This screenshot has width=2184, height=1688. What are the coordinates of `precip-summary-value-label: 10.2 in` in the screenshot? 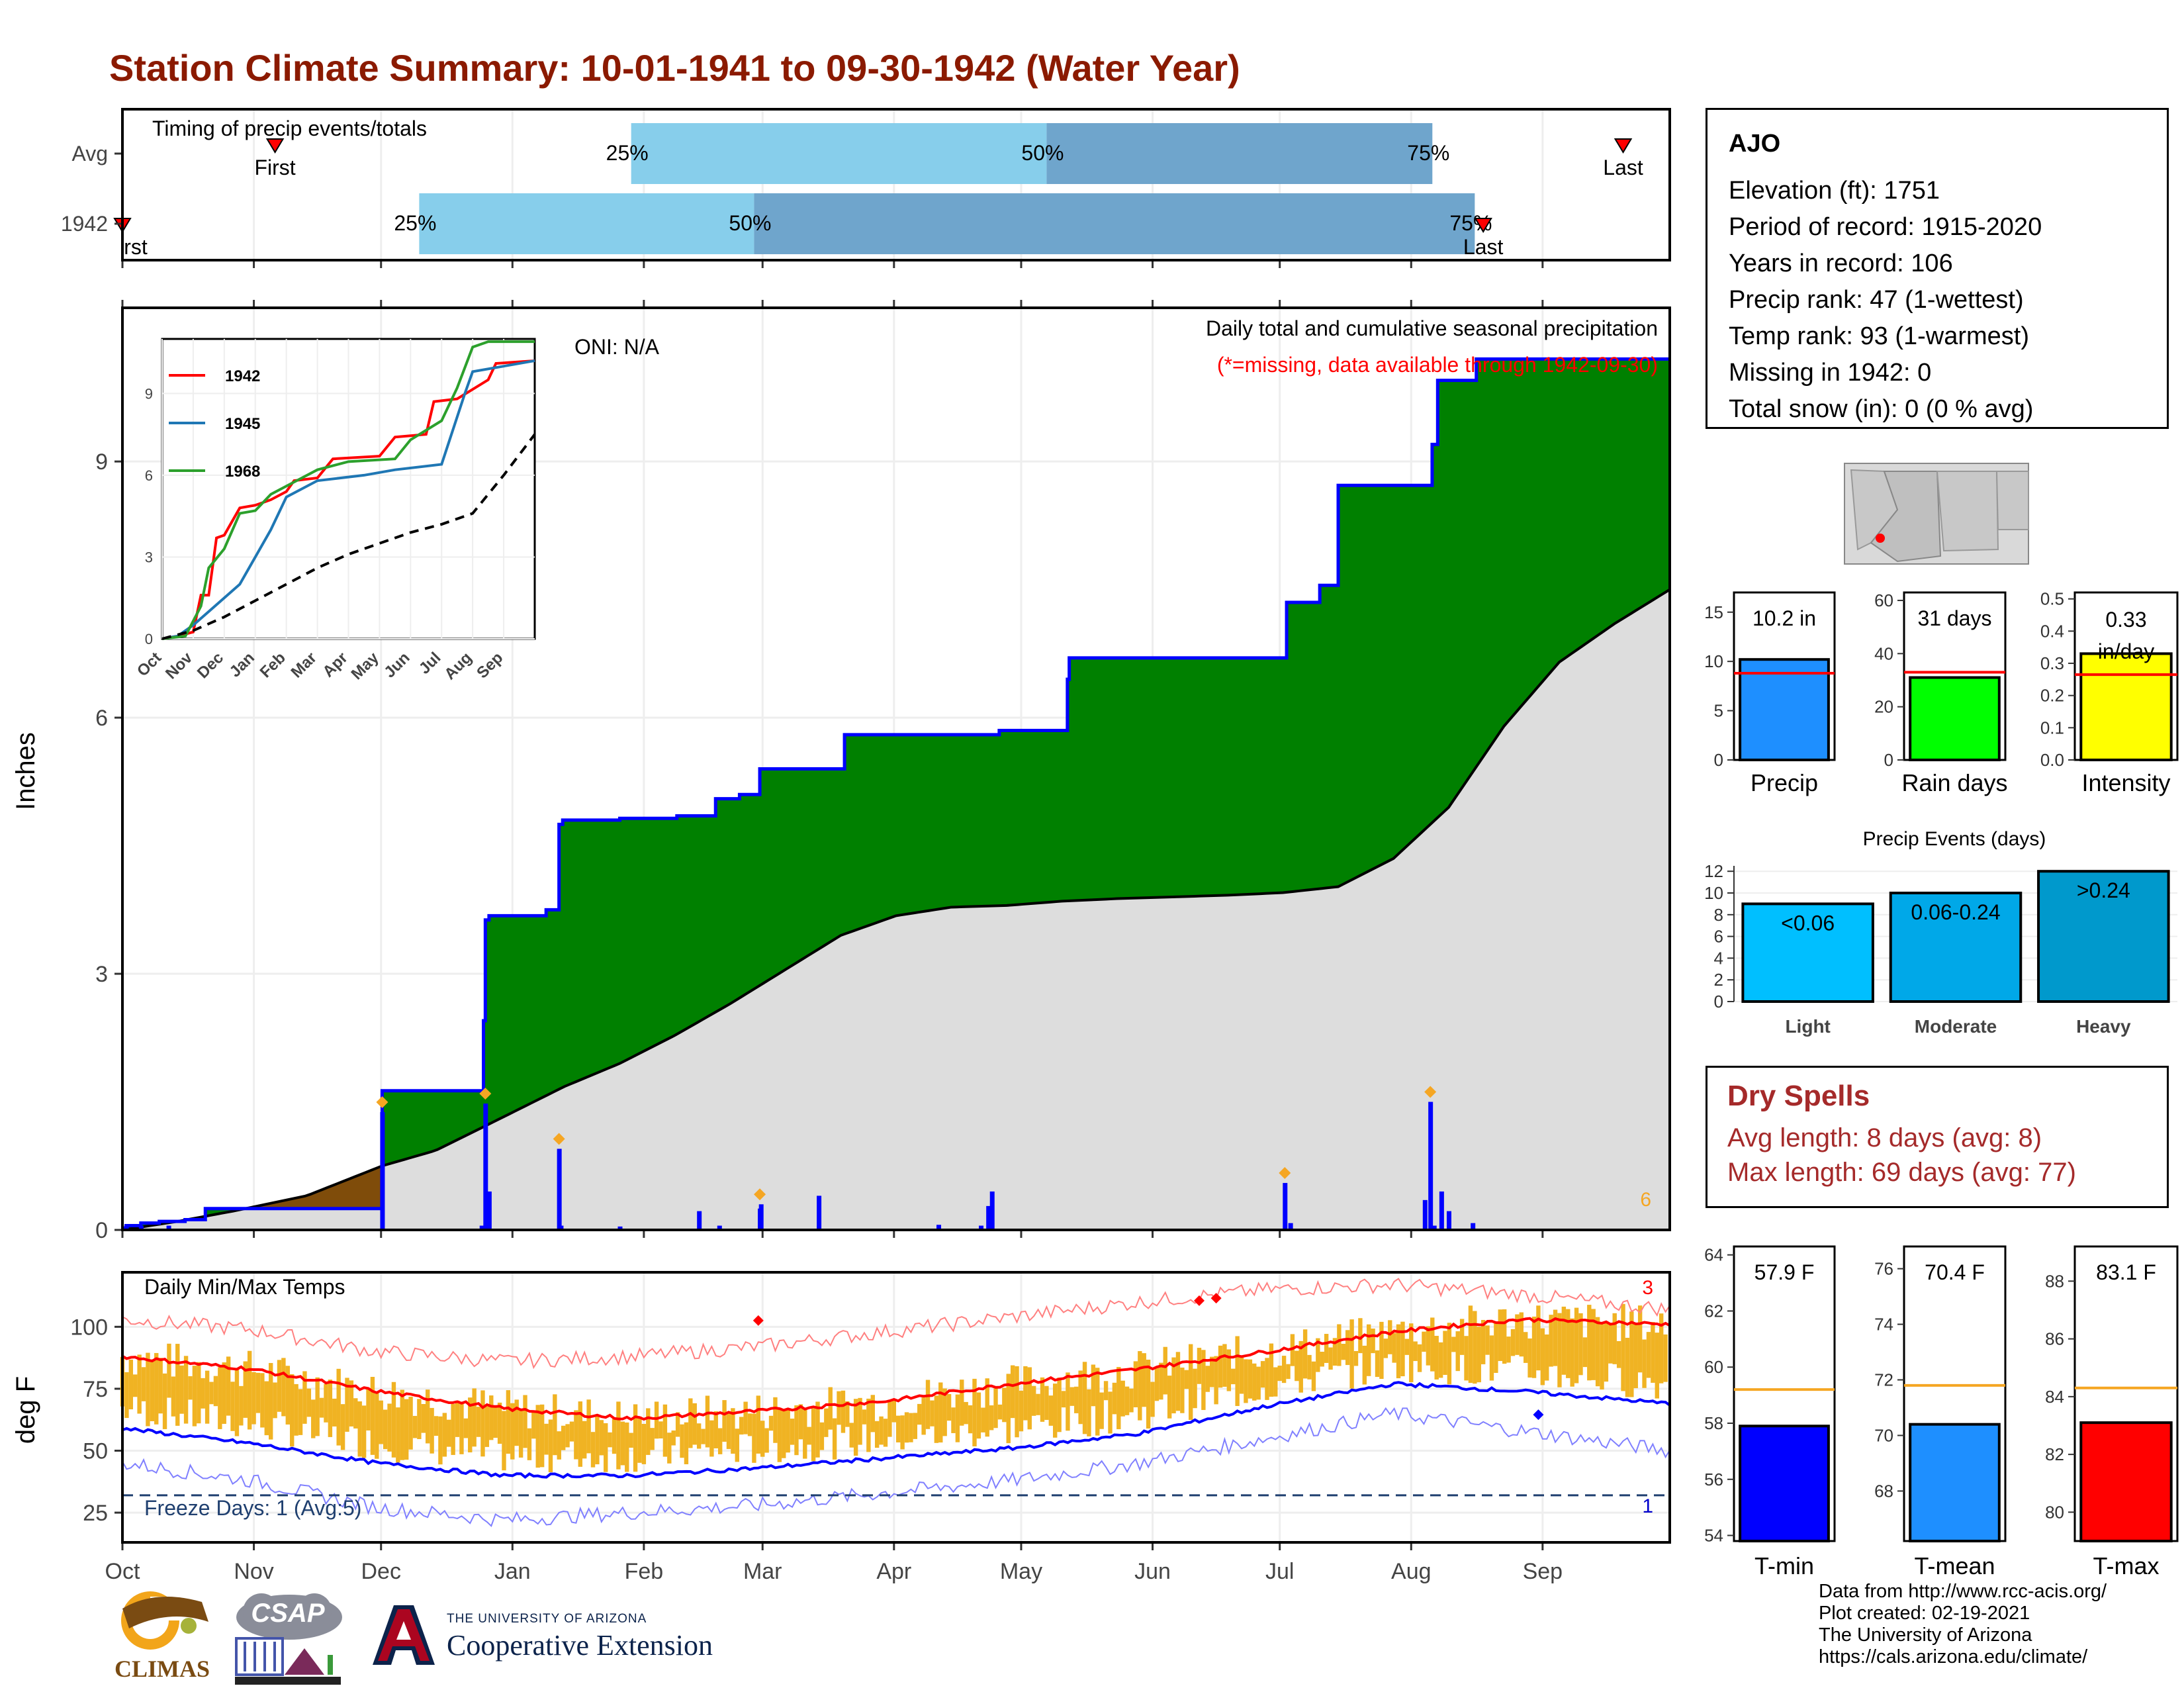 It's located at (1784, 618).